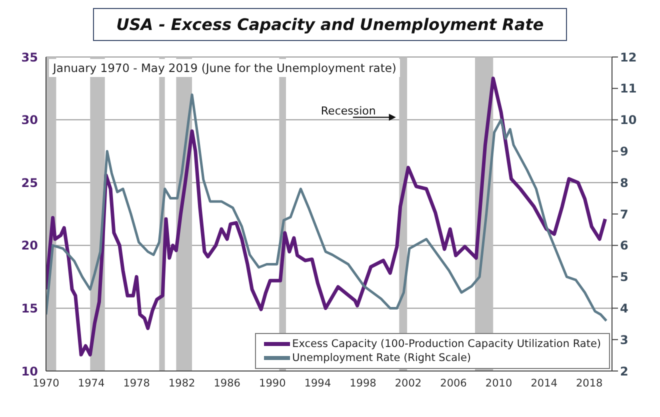  What do you see at coordinates (272, 383) in the screenshot?
I see `x-tick-label: 1990` at bounding box center [272, 383].